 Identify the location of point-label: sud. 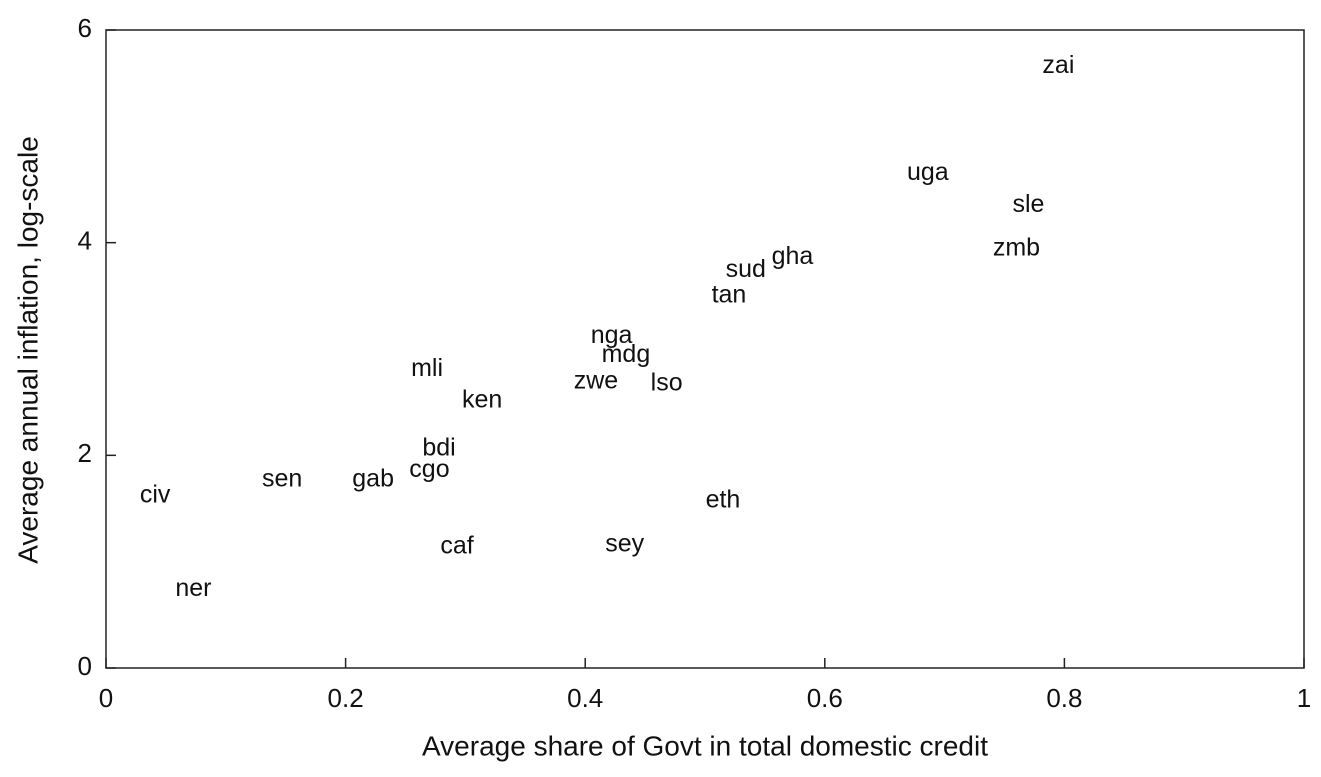
(746, 269).